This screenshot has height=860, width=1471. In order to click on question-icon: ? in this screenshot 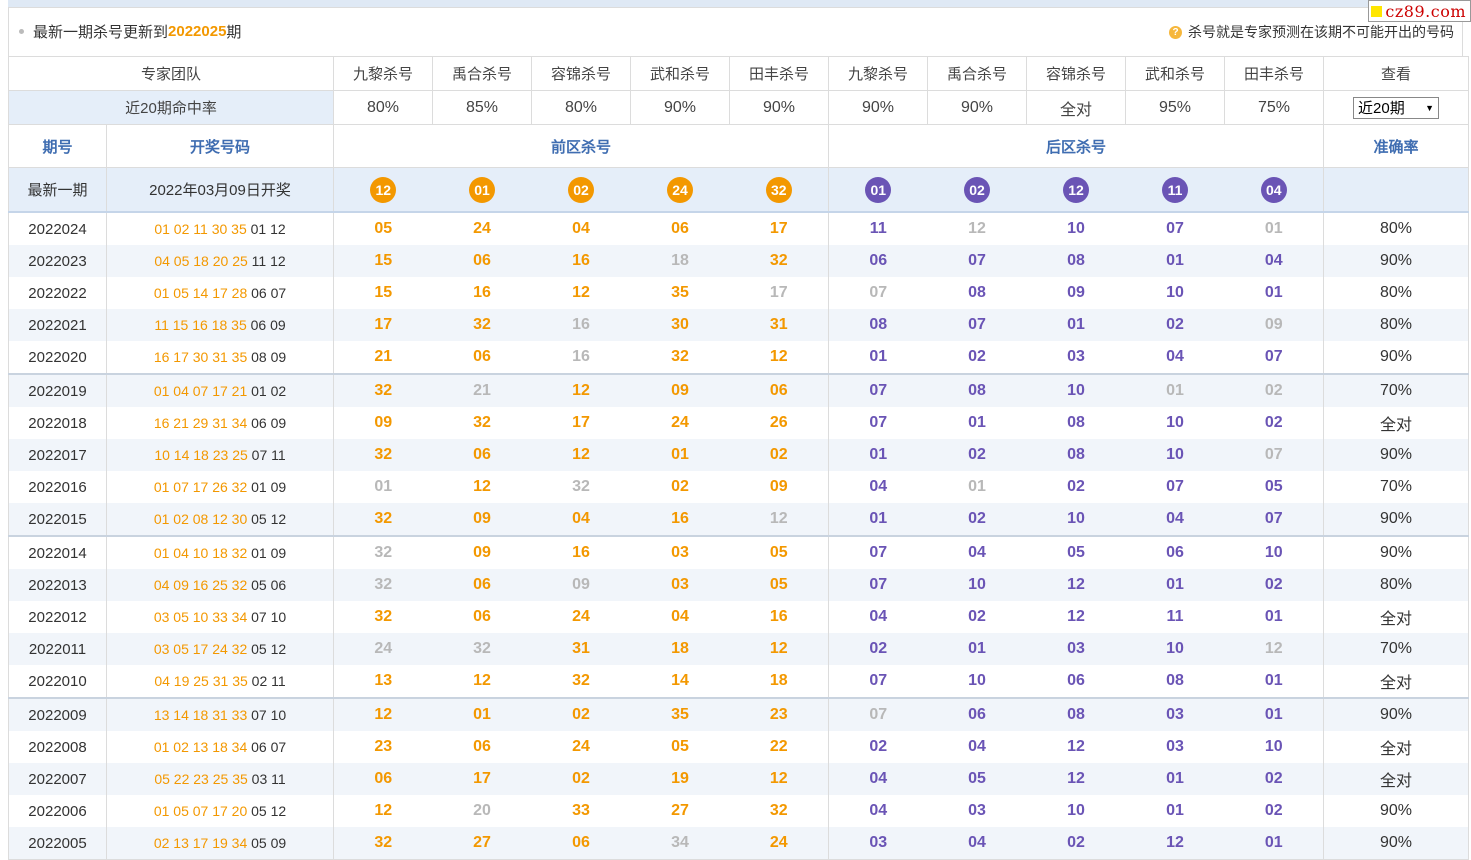, I will do `click(1175, 32)`.